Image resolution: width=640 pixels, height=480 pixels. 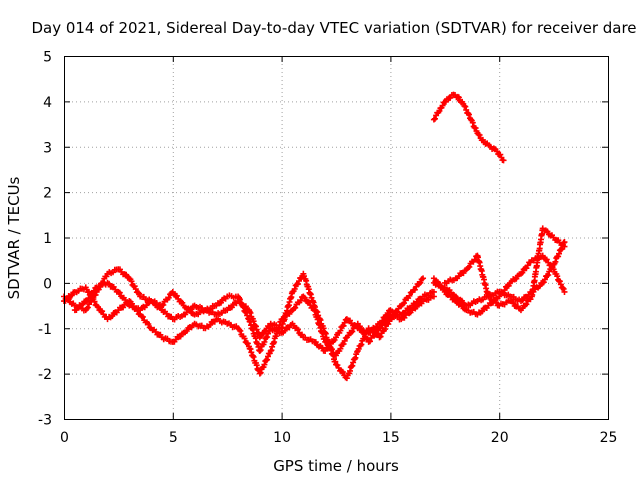 I want to click on x-tick-label: 5, so click(x=173, y=438).